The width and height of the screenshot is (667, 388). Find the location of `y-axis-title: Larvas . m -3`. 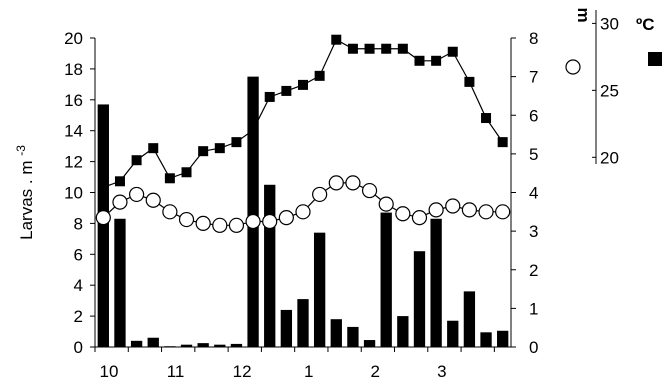

y-axis-title: Larvas . m -3 is located at coordinates (25, 192).